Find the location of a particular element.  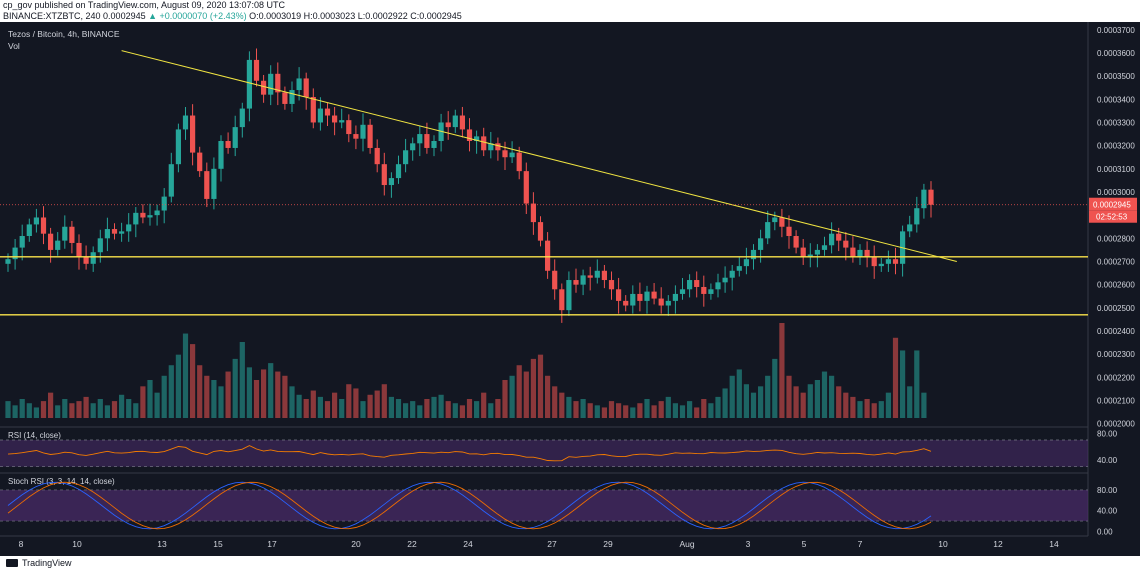

price-tick-label: 0.0002000 is located at coordinates (1116, 424).